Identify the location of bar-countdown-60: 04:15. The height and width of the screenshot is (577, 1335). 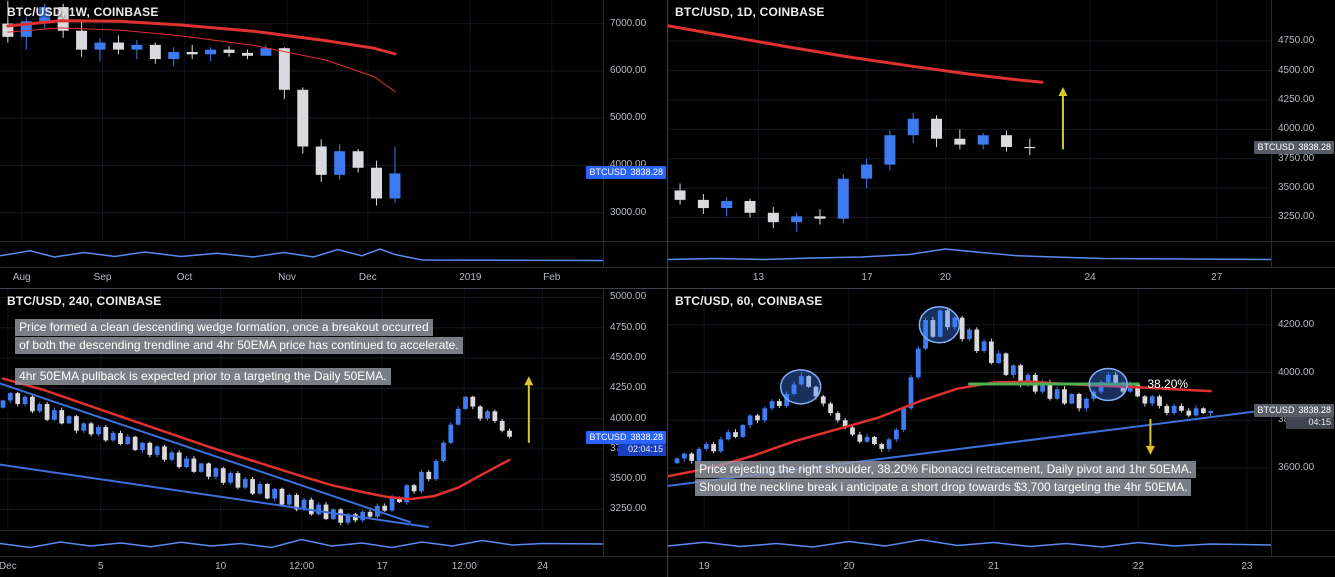
(1310, 423).